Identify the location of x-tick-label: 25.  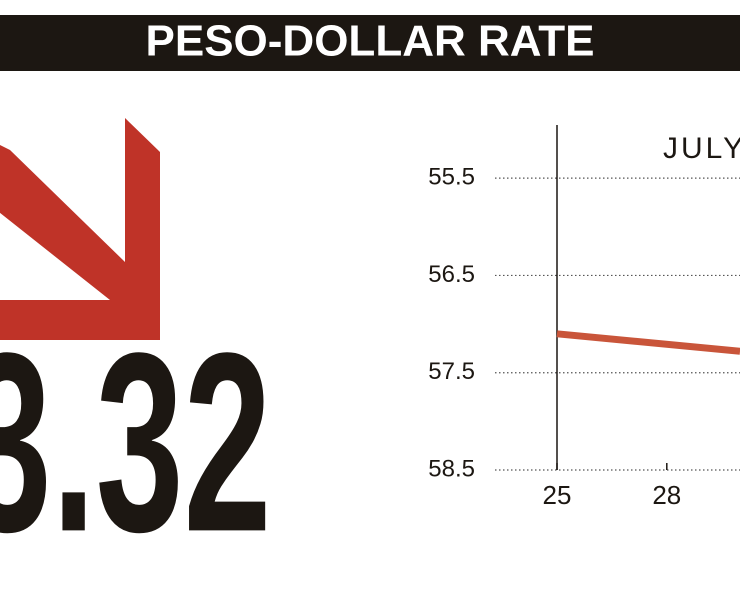
(557, 495).